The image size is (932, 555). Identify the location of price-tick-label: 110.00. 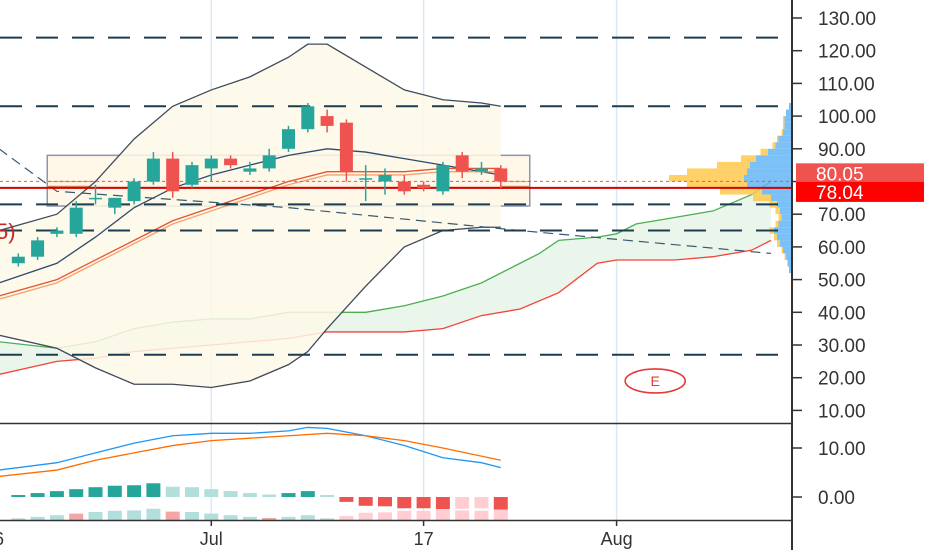
(846, 84).